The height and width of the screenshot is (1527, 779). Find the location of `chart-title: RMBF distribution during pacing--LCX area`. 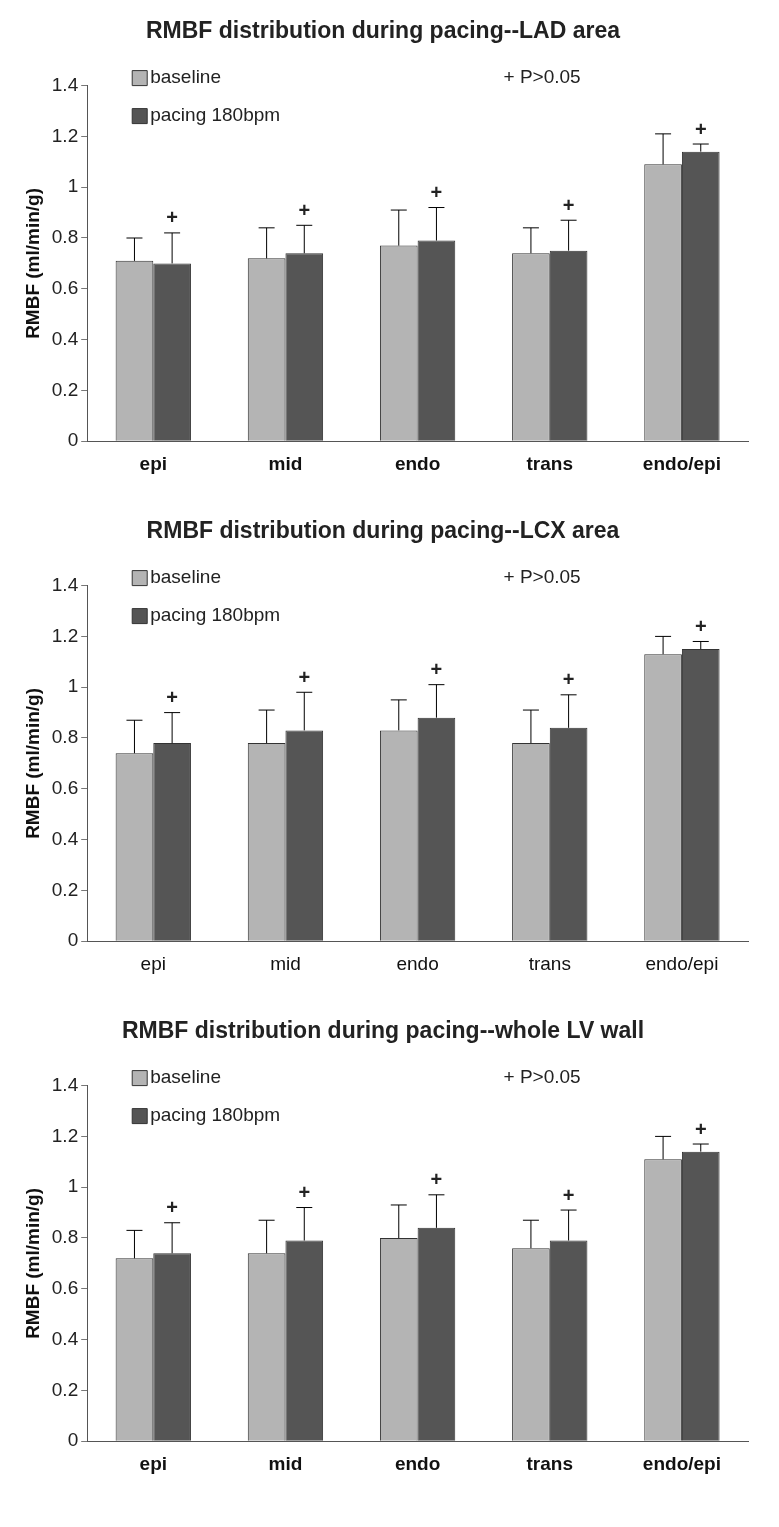

chart-title: RMBF distribution during pacing--LCX area is located at coordinates (383, 530).